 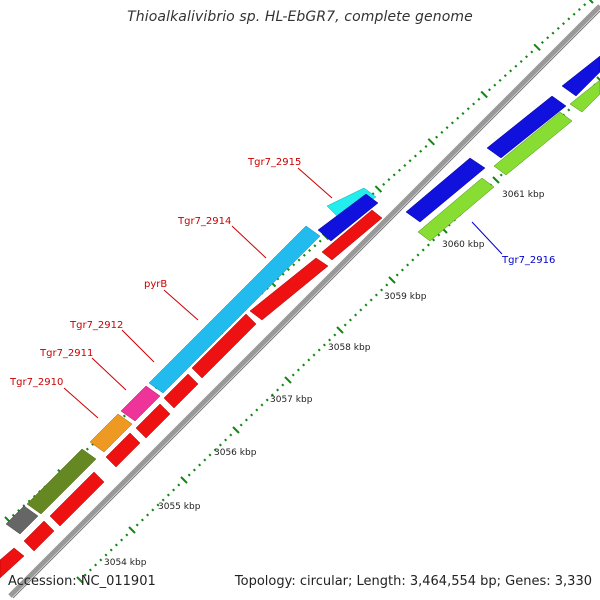 I want to click on gene-label-tgr7-2912: Tgr7_2912, so click(x=96, y=325).